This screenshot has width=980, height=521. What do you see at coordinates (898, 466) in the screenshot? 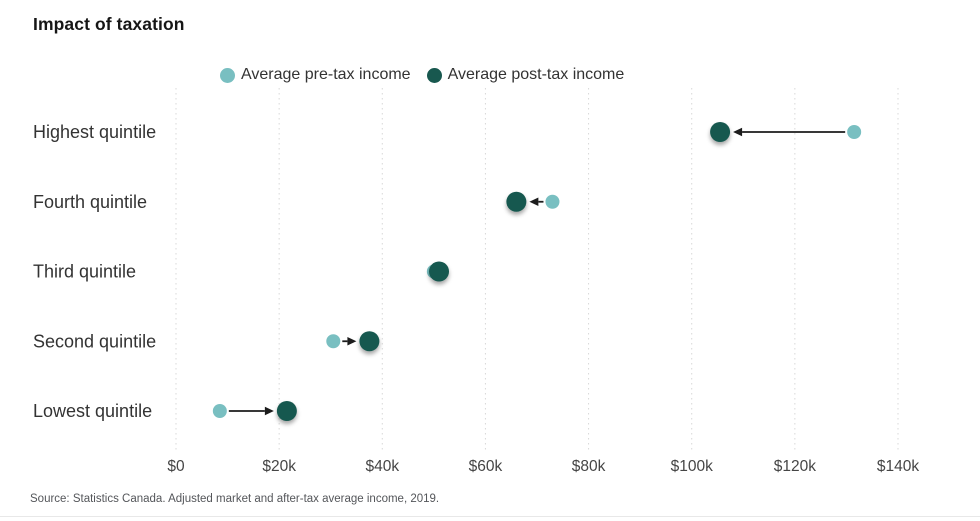
I see `x-tick-label: $140k` at bounding box center [898, 466].